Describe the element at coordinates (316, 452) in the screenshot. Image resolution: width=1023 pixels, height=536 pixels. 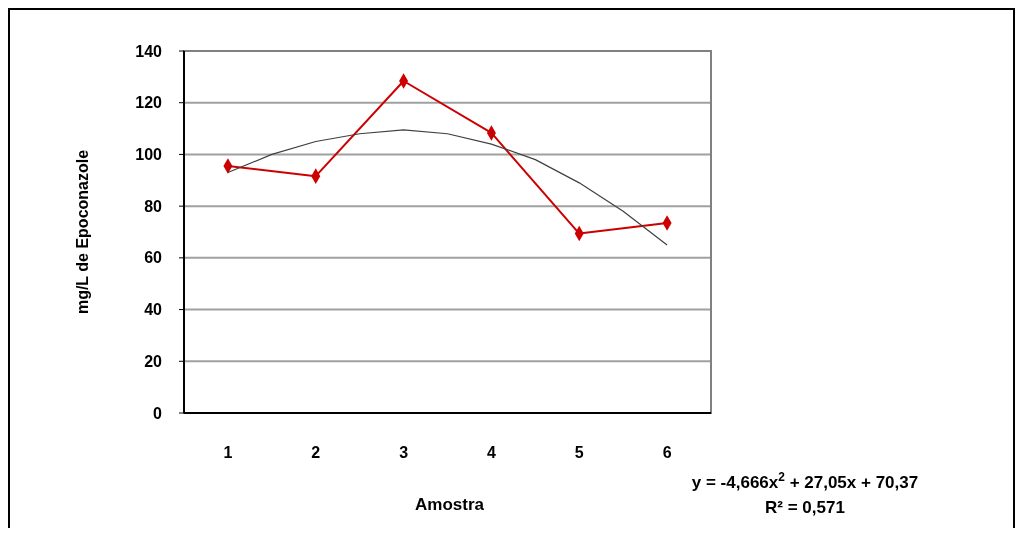
I see `x-tick-label: 2` at that location.